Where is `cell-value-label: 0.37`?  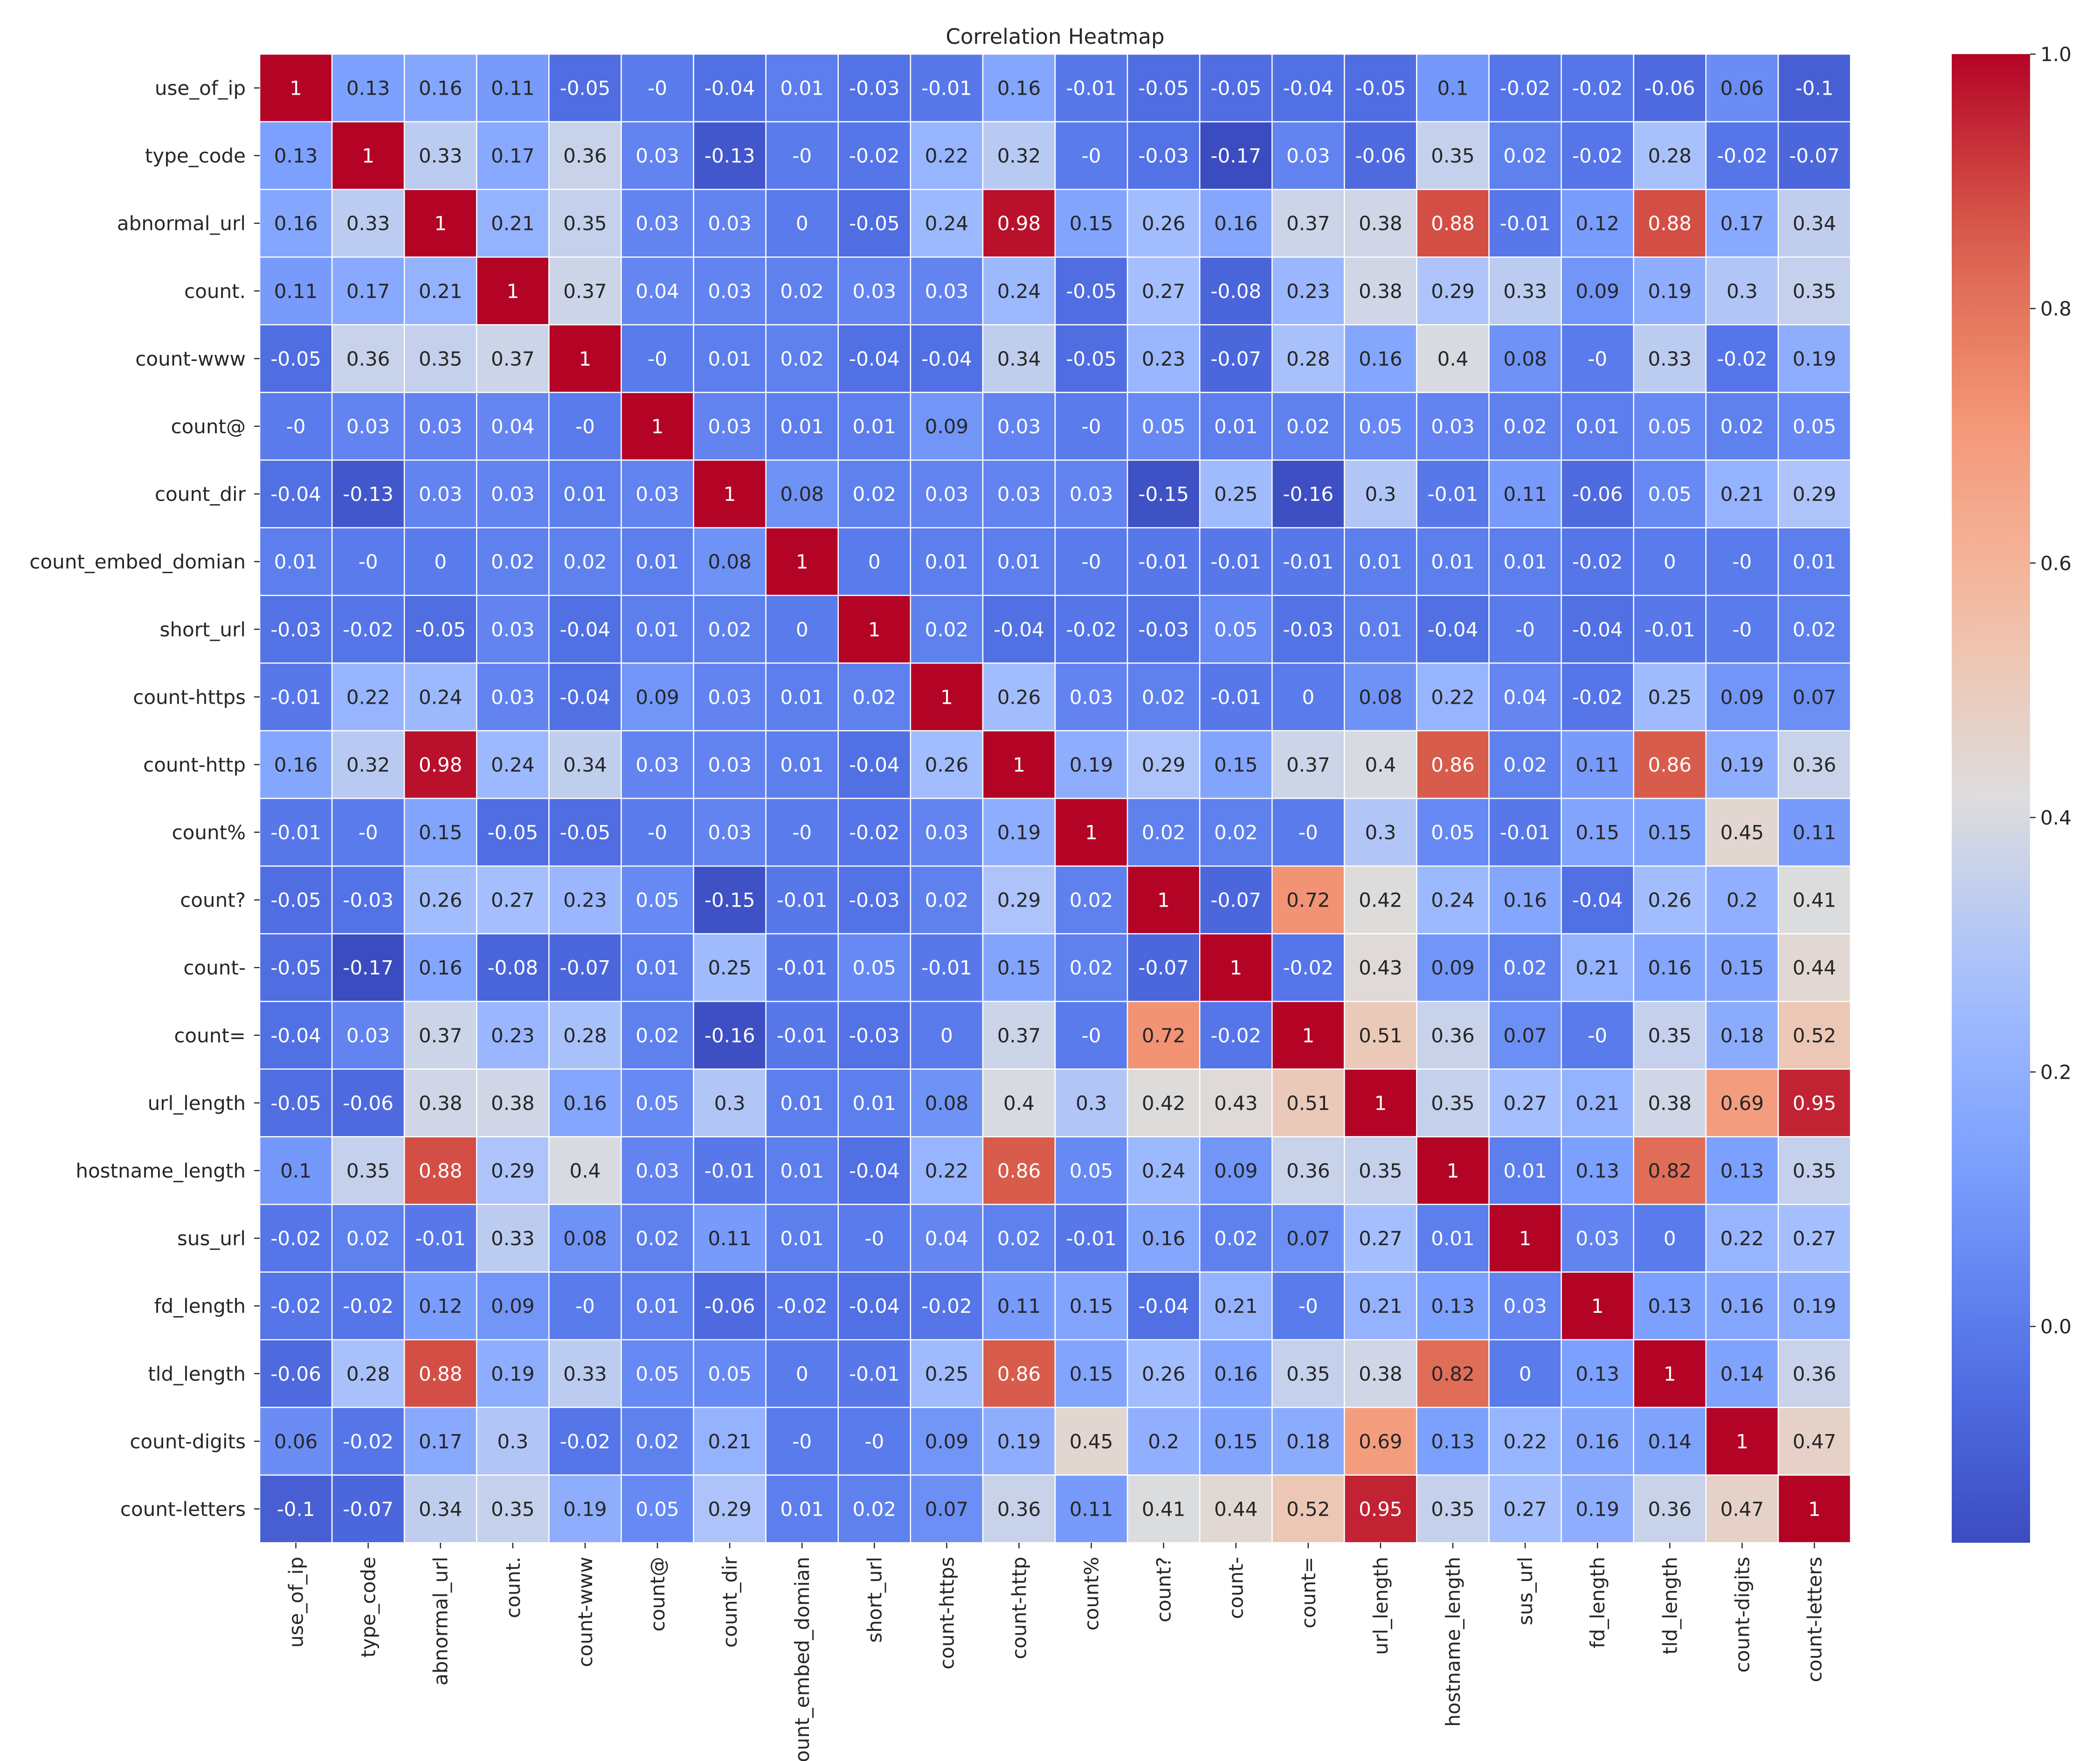
cell-value-label: 0.37 is located at coordinates (1308, 223).